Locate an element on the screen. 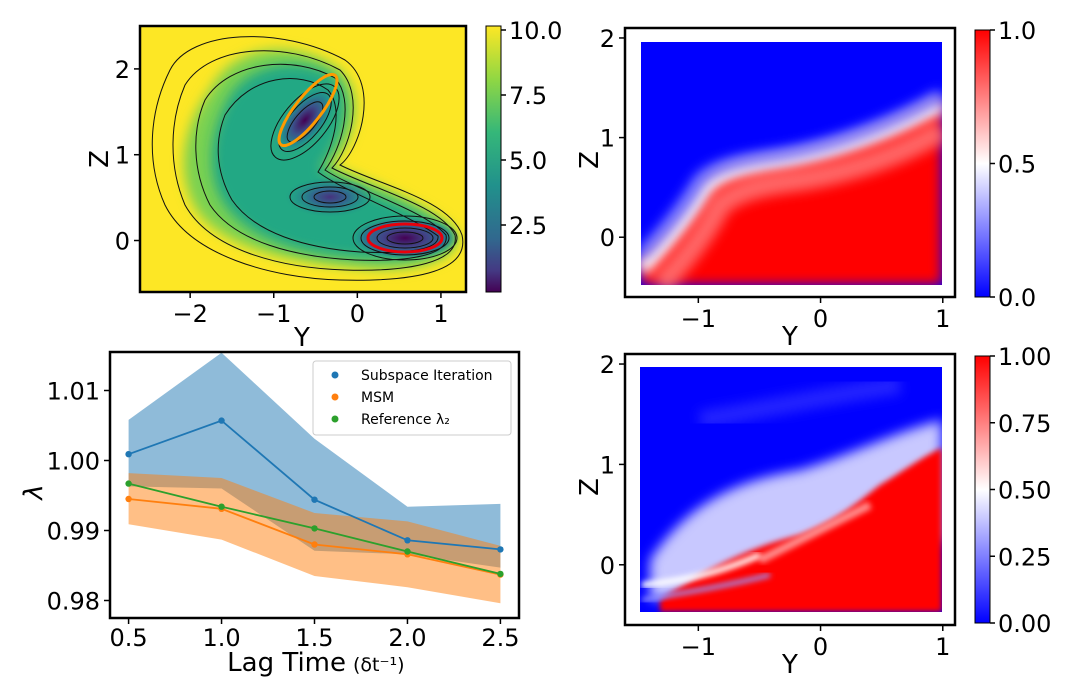  committor-learned-xtick-label: 1 is located at coordinates (942, 647).